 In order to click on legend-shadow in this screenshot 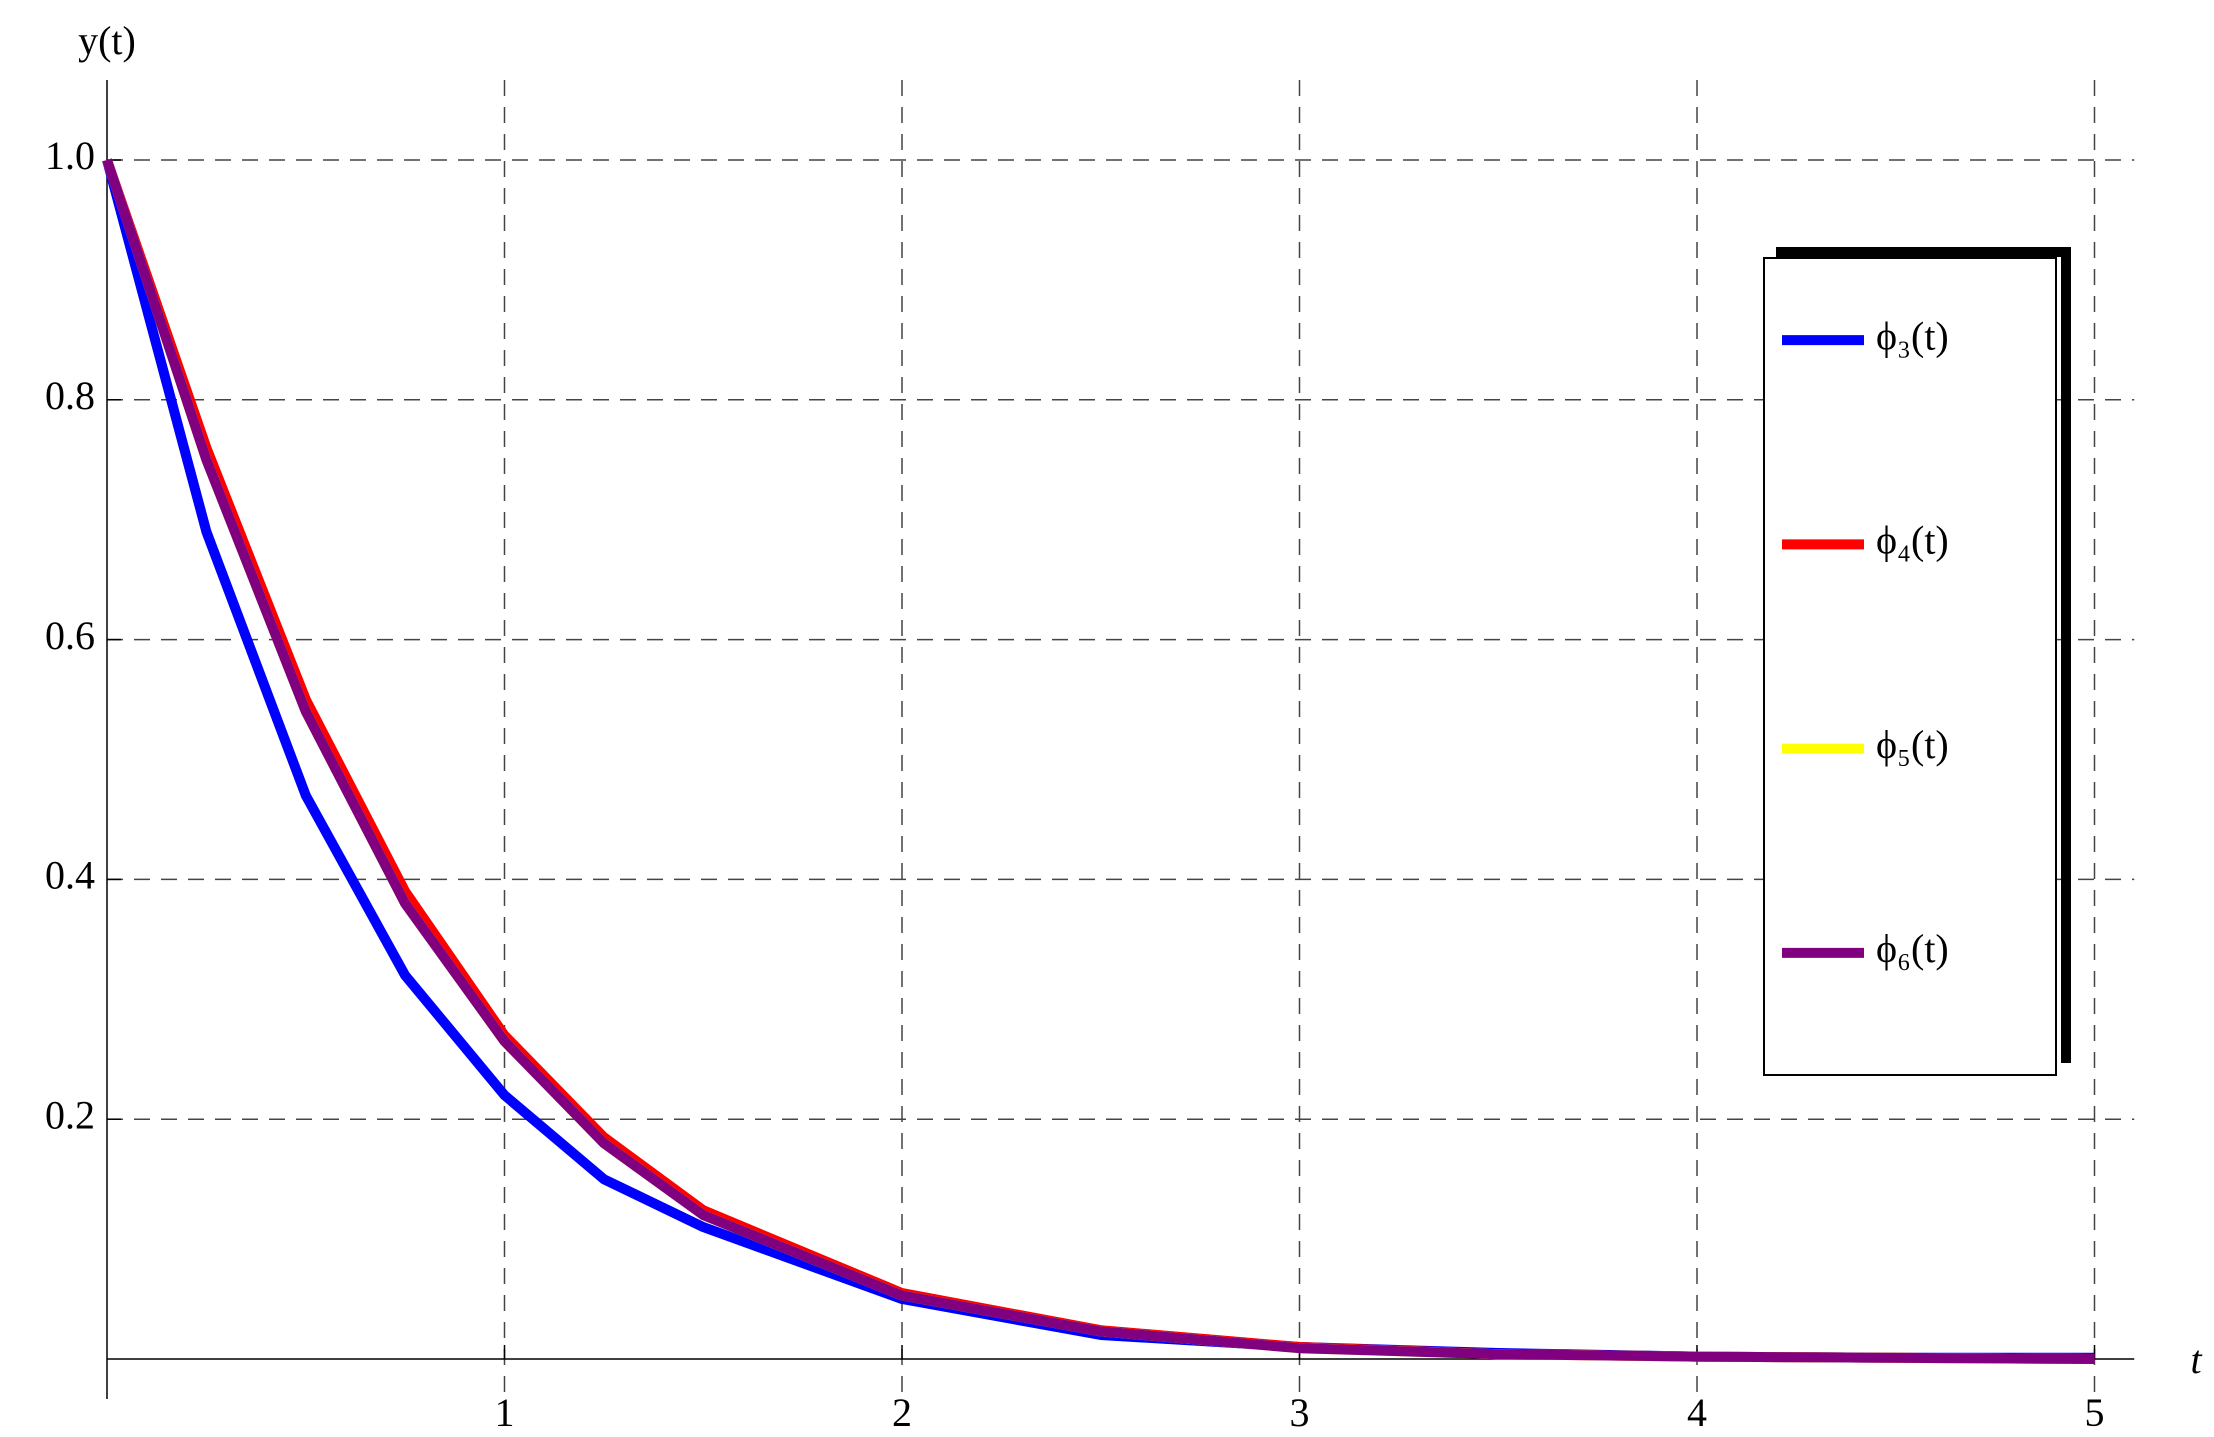, I will do `click(1923, 655)`.